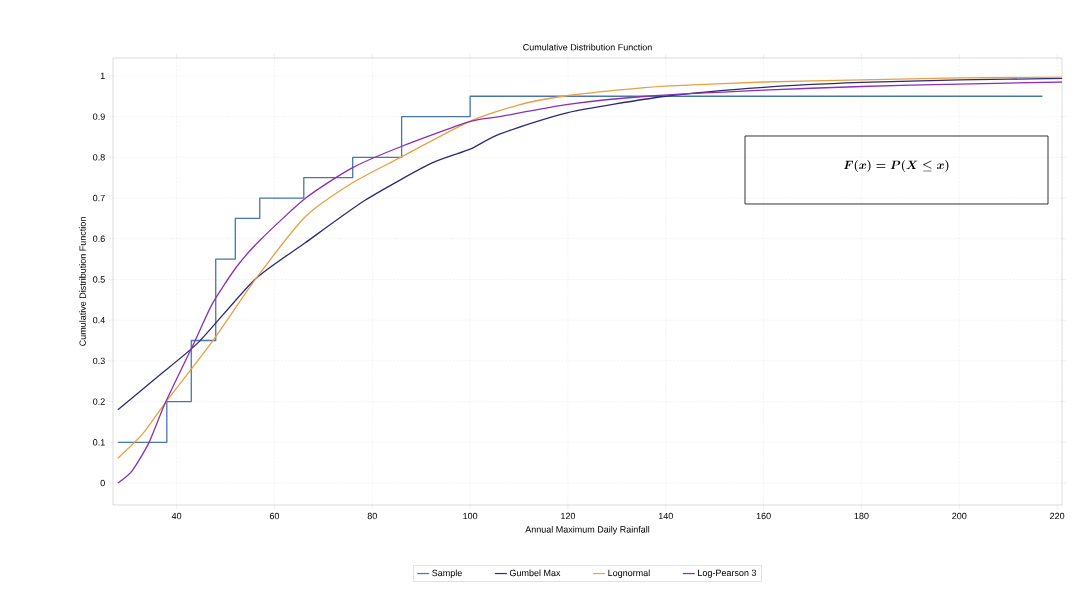 This screenshot has height=612, width=1090. Describe the element at coordinates (99, 361) in the screenshot. I see `y-tick-label: 0.3` at that location.